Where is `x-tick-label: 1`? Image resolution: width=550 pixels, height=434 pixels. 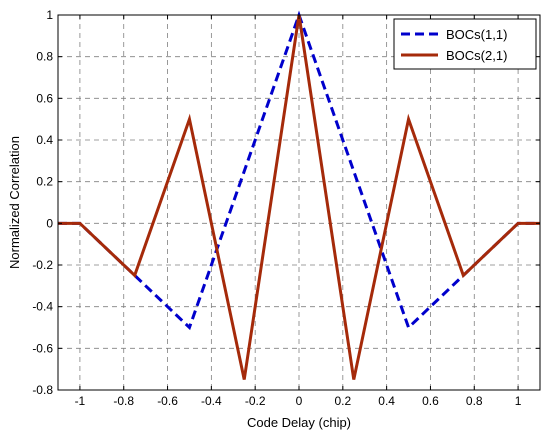
x-tick-label: 1 is located at coordinates (518, 401).